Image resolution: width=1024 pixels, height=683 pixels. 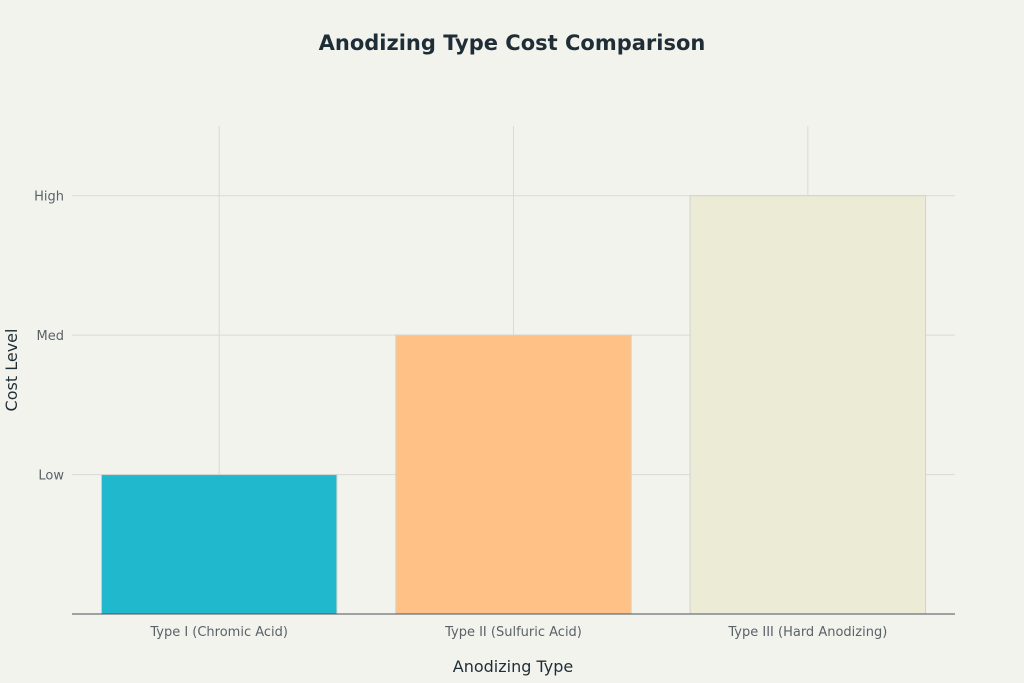 I want to click on y-tick-labels: Low Med High, so click(x=49, y=337).